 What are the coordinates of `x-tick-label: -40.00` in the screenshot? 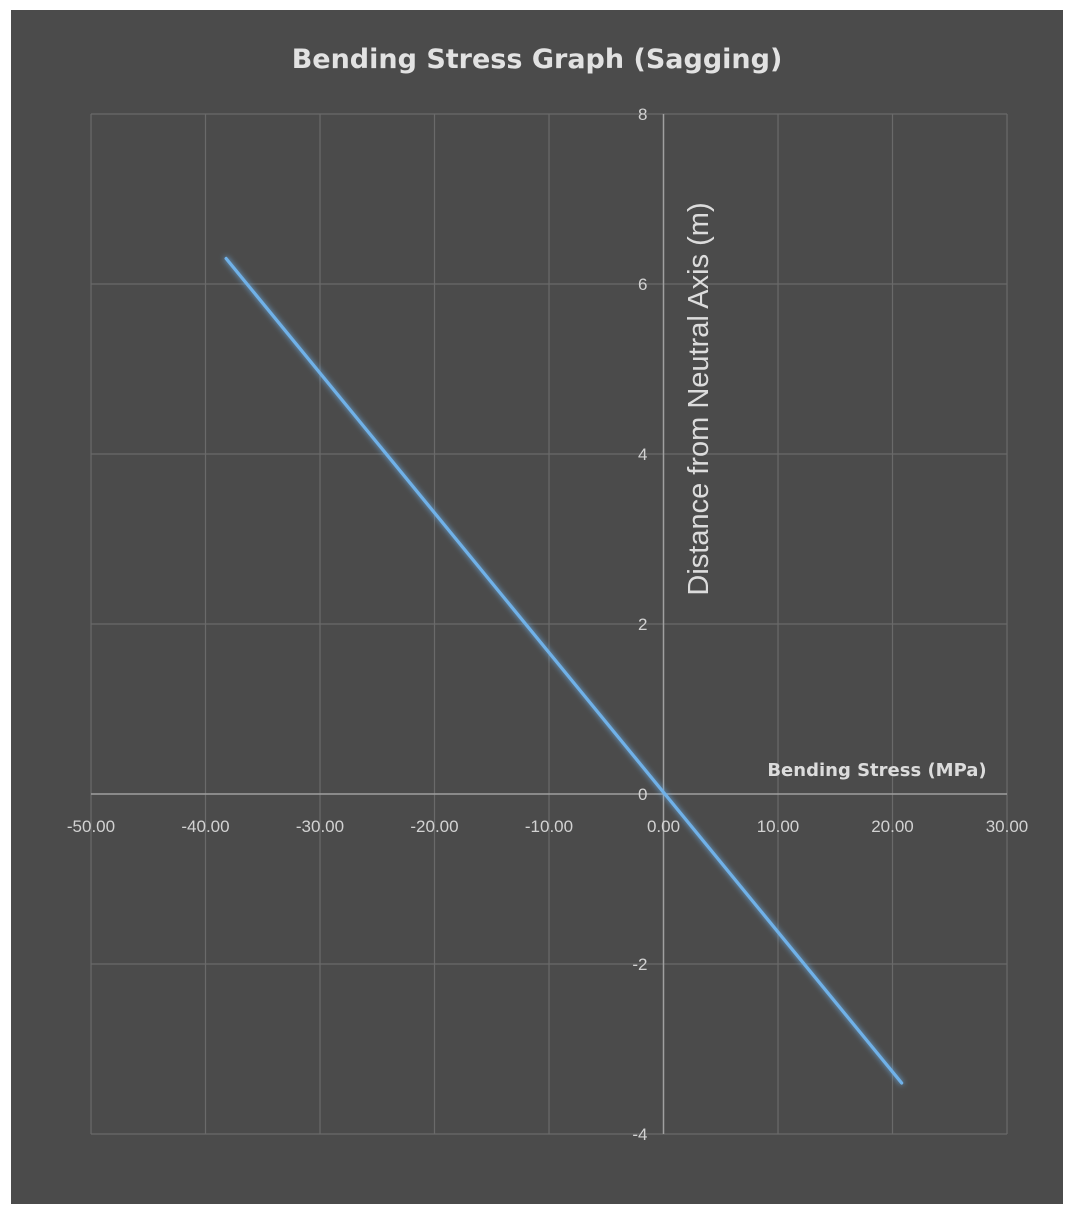 It's located at (205, 826).